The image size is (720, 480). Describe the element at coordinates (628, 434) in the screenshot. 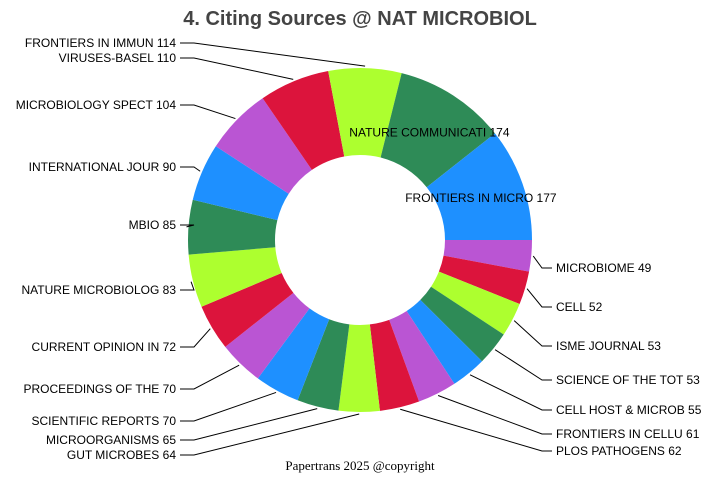

I see `slice-label: FRONTIERS IN CELLU 61` at that location.